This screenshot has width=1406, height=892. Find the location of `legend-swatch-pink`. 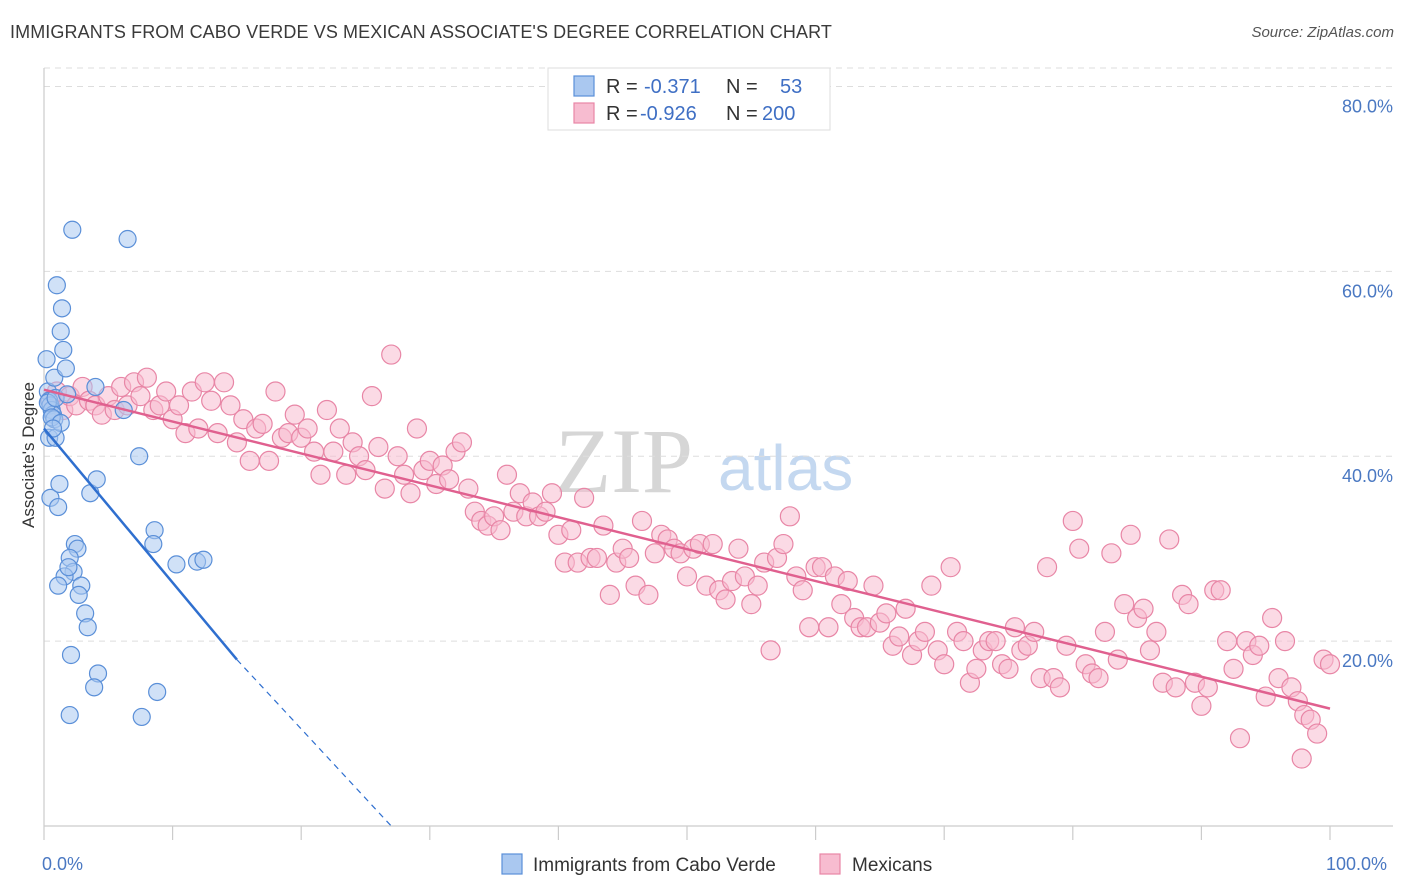

legend-swatch-pink is located at coordinates (584, 113).